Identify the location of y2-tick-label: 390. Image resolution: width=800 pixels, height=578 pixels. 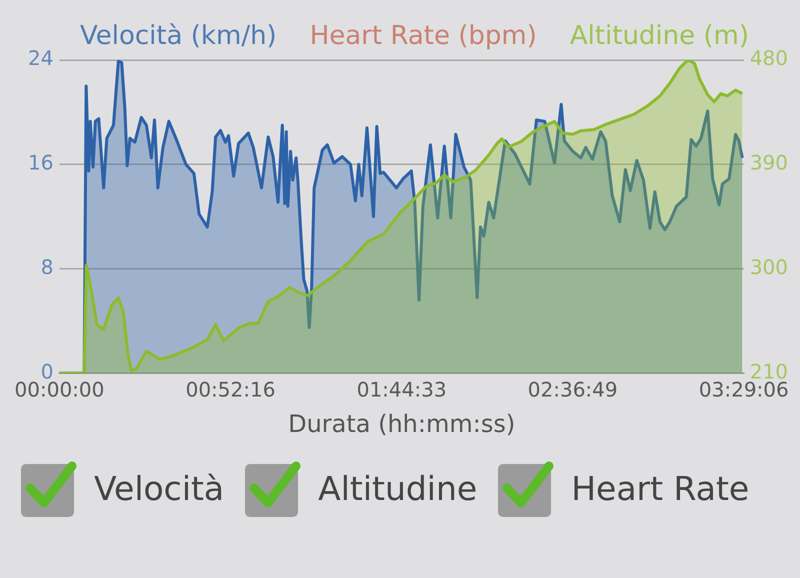
(769, 162).